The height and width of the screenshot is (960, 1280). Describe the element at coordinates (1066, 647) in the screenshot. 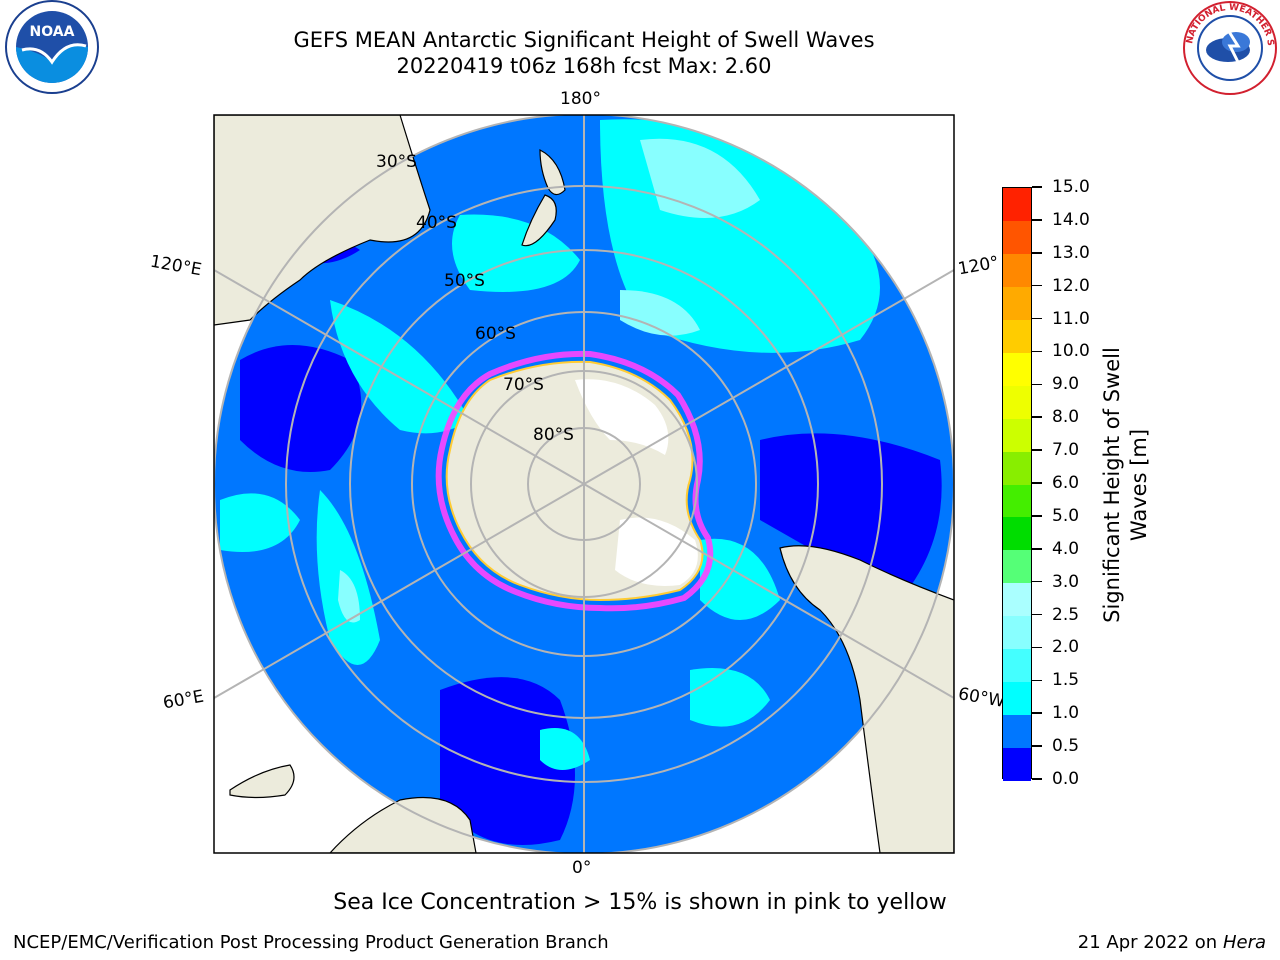

I see `colorbar-tick-label: 2.0` at that location.